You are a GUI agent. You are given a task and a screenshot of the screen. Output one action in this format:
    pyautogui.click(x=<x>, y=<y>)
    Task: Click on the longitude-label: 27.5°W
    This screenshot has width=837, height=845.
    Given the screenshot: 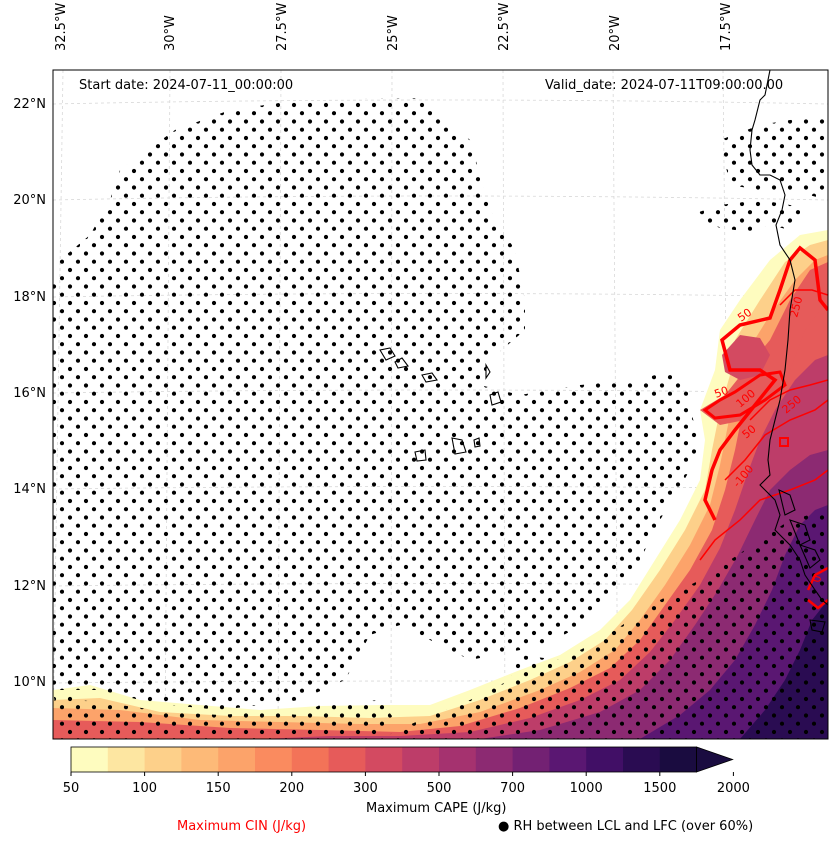 What is the action you would take?
    pyautogui.click(x=285, y=33)
    